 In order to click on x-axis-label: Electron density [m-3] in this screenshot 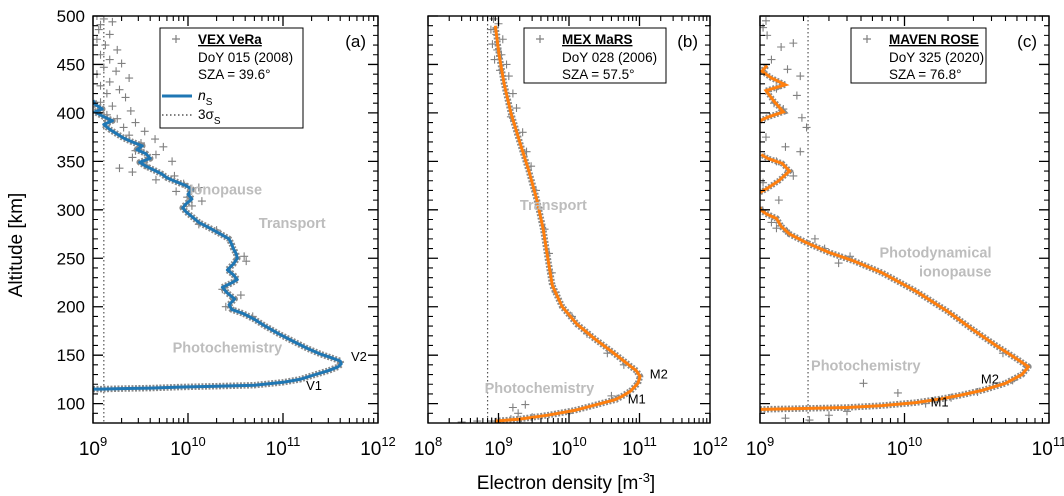, I will do `click(566, 482)`.